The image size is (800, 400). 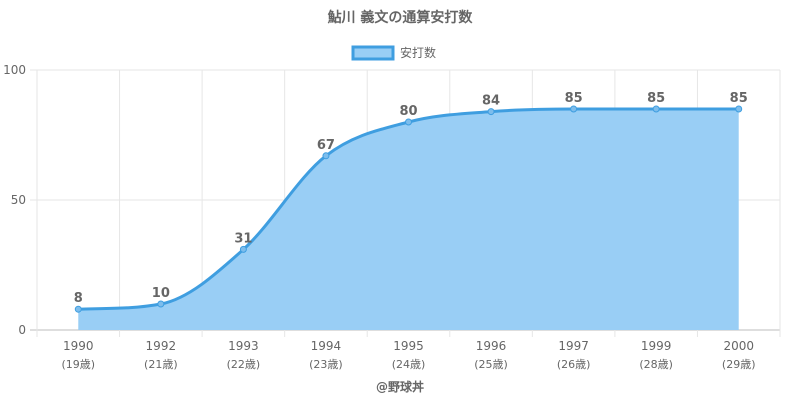 I want to click on x-tick-label: 1994, so click(x=326, y=346).